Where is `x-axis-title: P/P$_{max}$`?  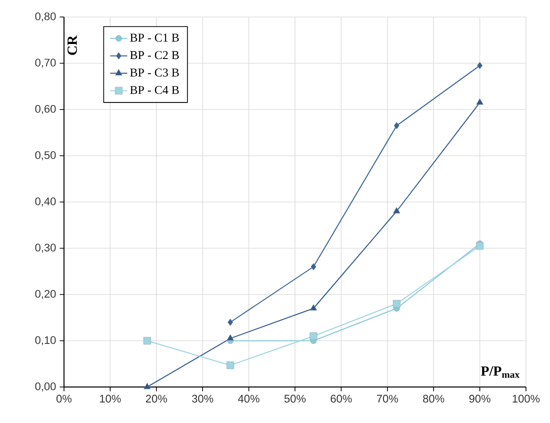
x-axis-title: P/P$_{max}$ is located at coordinates (500, 372).